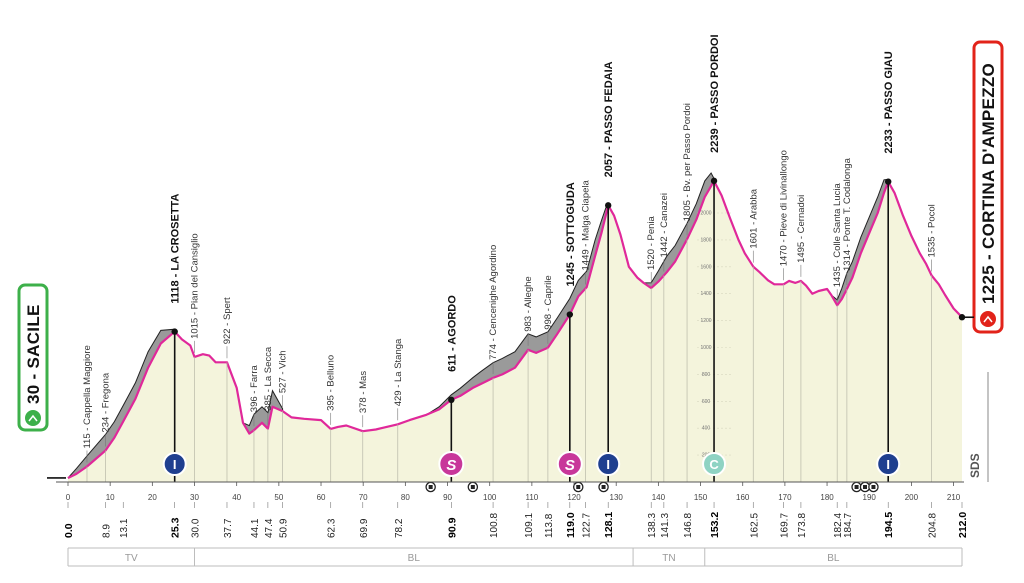  I want to click on elevation-tick-label: 1000, so click(705, 348).